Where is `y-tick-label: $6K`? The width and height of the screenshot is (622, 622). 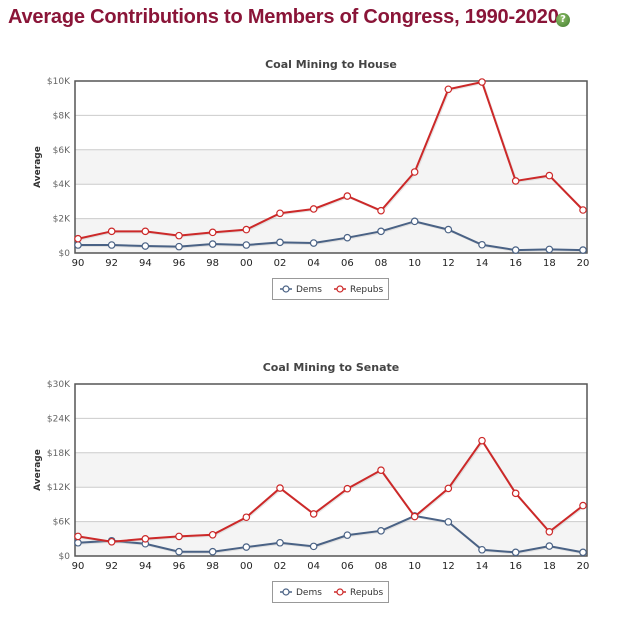
y-tick-label: $6K is located at coordinates (62, 523).